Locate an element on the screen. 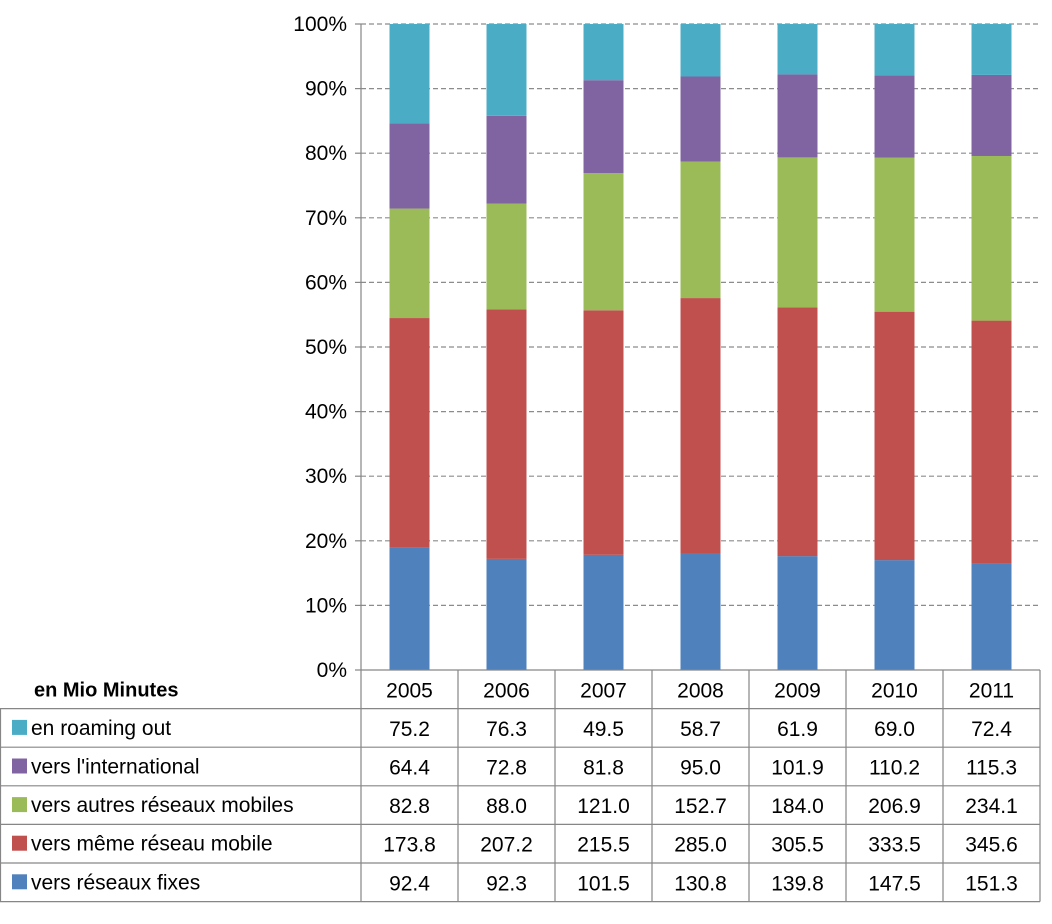 The height and width of the screenshot is (924, 1052). data-cell: 184.0 is located at coordinates (797, 806).